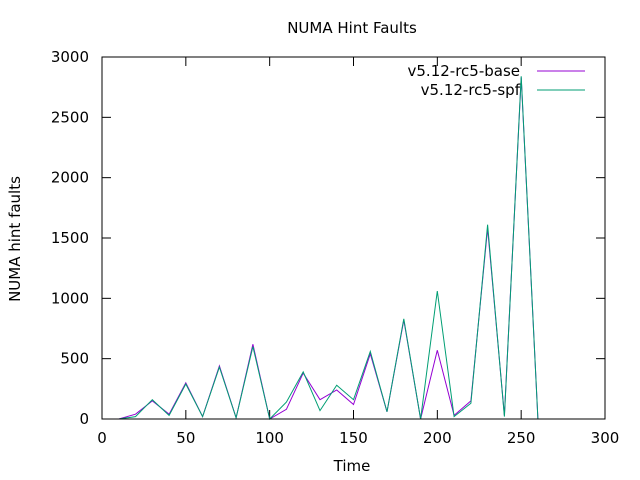 The width and height of the screenshot is (640, 480). What do you see at coordinates (353, 438) in the screenshot?
I see `x-tick-label: 150` at bounding box center [353, 438].